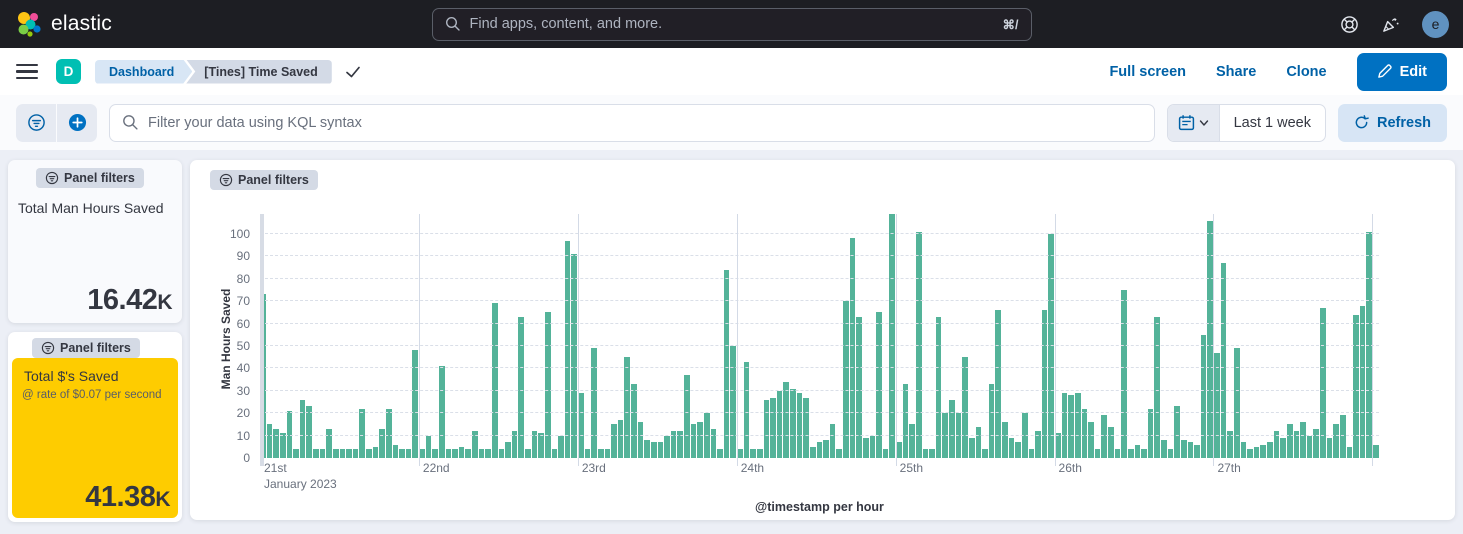 This screenshot has height=534, width=1463. I want to click on panel-filters-badge: Panel filters, so click(86, 348).